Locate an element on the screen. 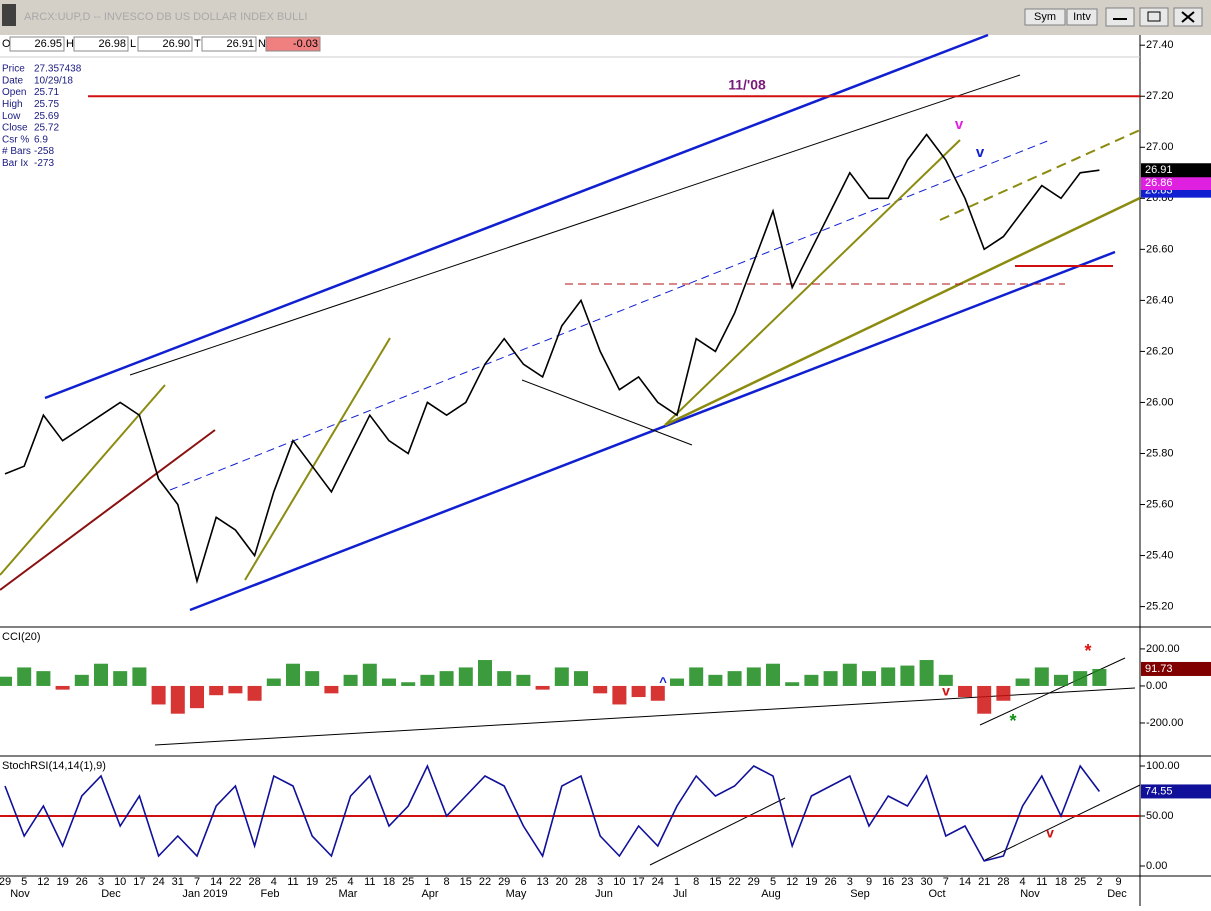  maximize-button is located at coordinates (1154, 17).